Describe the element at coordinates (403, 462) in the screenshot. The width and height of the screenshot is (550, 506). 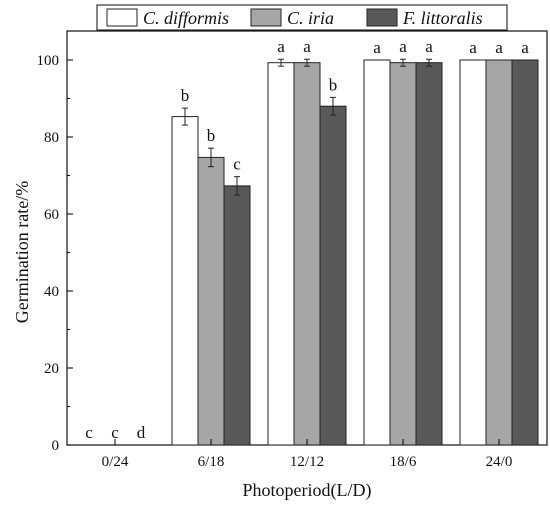
I see `x-tick-label: 18/6` at that location.